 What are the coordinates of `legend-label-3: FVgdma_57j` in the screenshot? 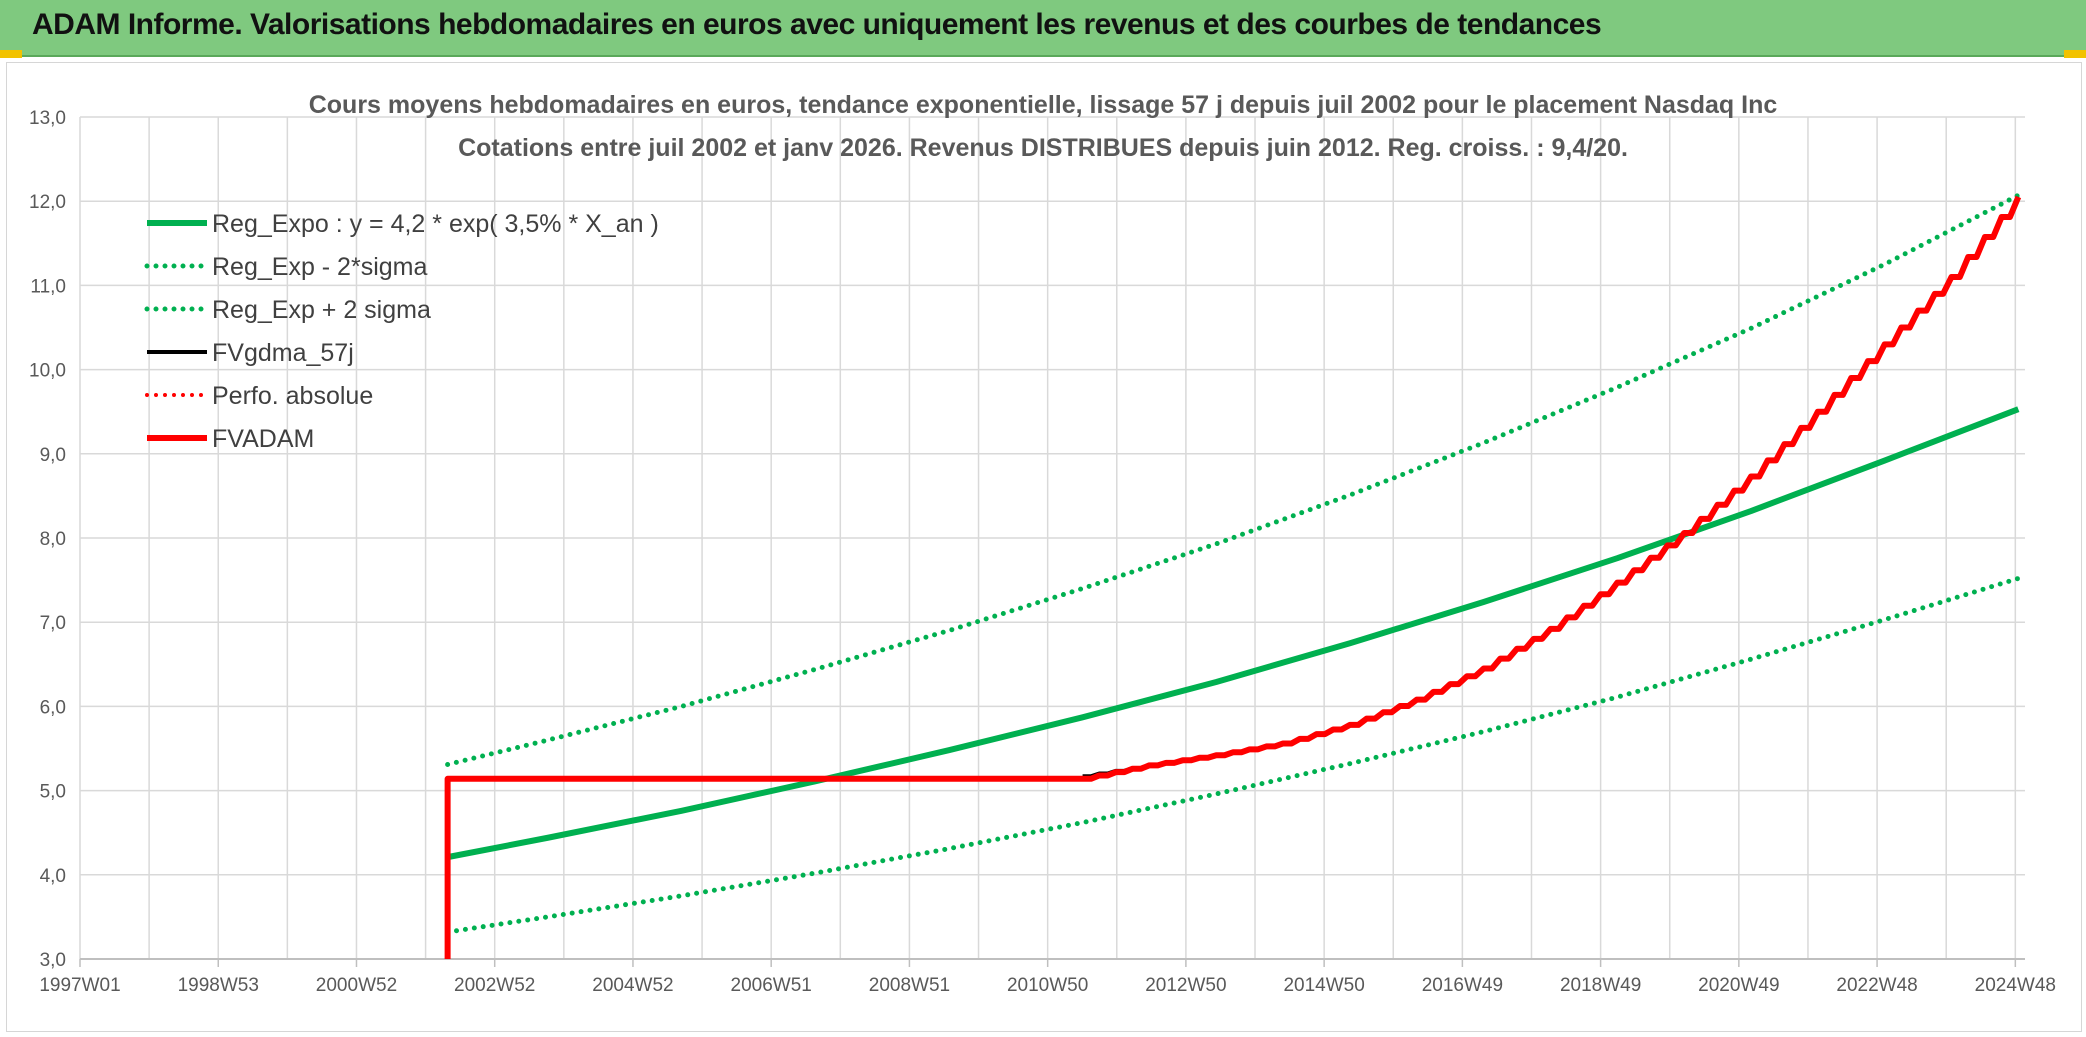 It's located at (283, 353).